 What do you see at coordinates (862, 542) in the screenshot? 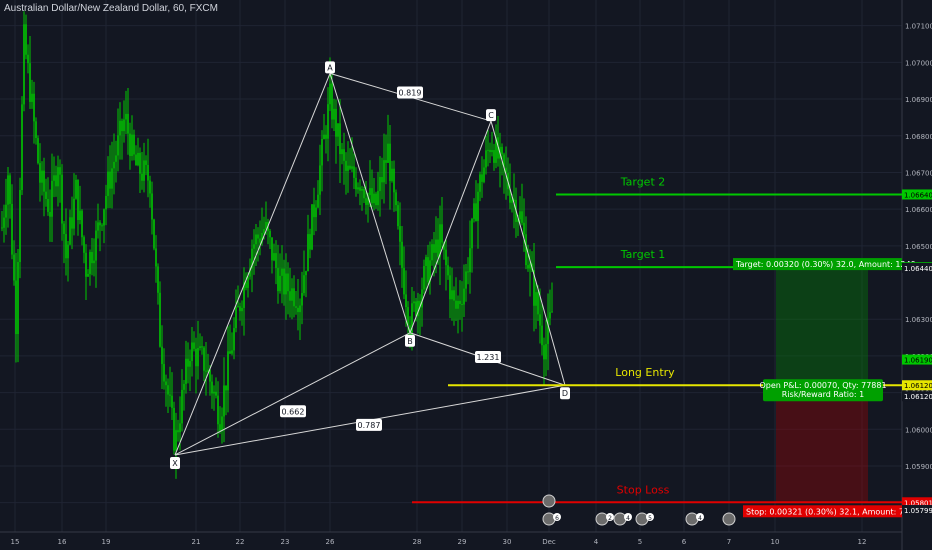
I see `x-tick-label: 12` at bounding box center [862, 542].